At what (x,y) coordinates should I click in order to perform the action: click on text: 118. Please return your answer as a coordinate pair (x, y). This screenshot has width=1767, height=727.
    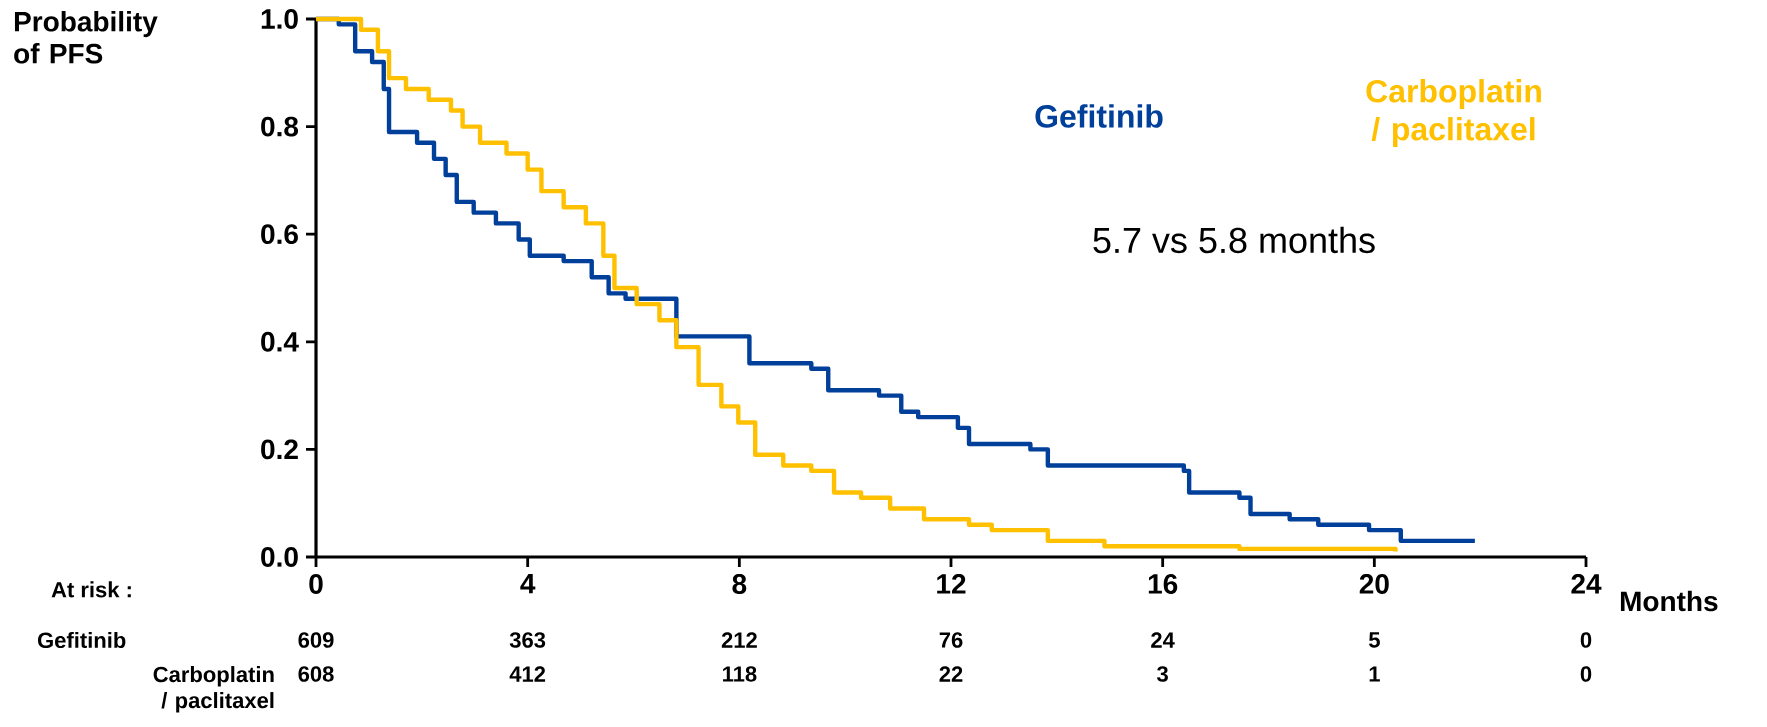
    Looking at the image, I should click on (740, 674).